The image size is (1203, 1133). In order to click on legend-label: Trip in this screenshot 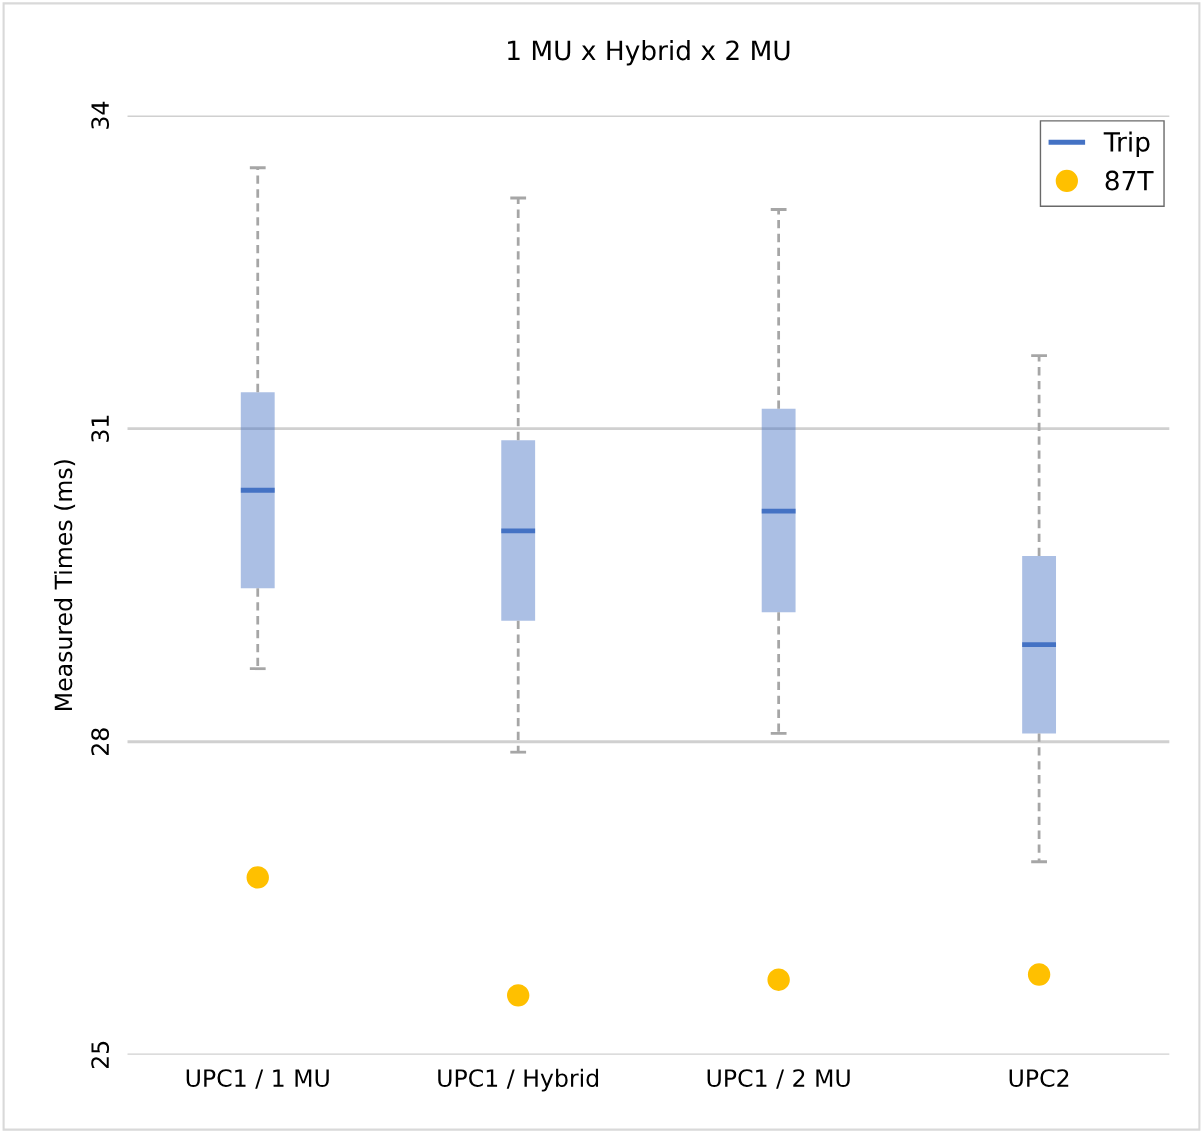, I will do `click(1126, 144)`.